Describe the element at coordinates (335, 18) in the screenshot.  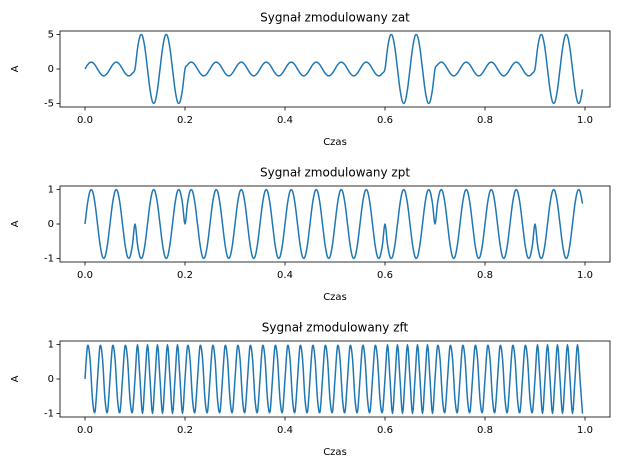
I see `chart-title: Sygnał zmodulowany zat` at that location.